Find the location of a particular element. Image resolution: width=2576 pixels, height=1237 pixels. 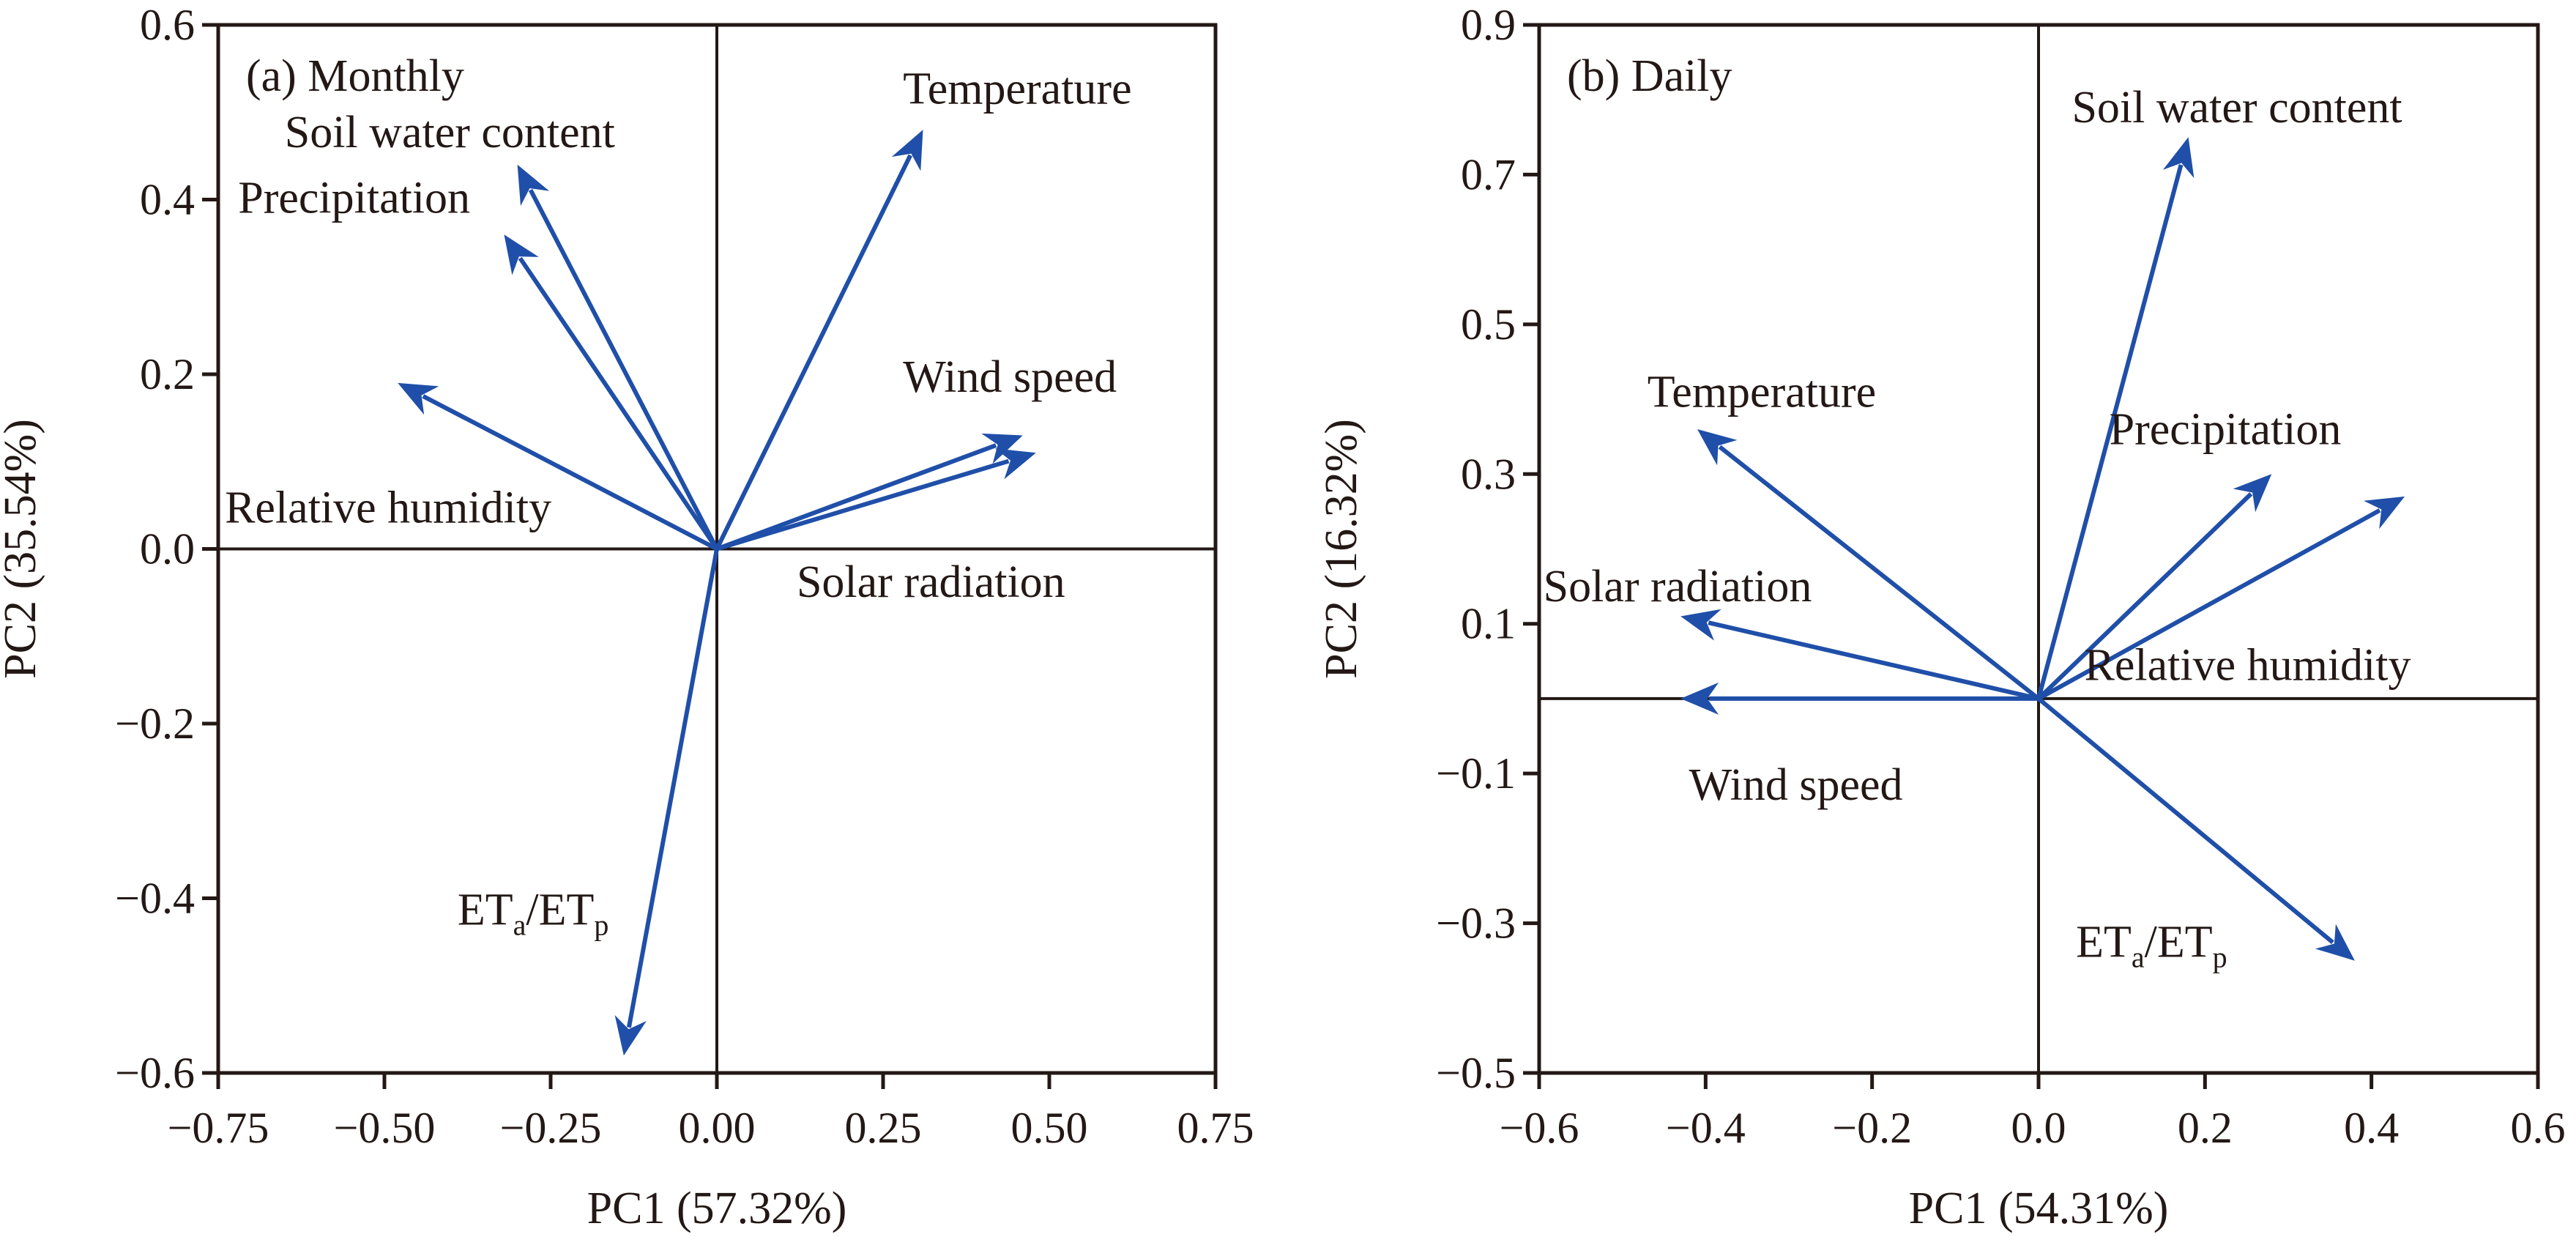

y-tick-label: −0.3 is located at coordinates (1476, 923).